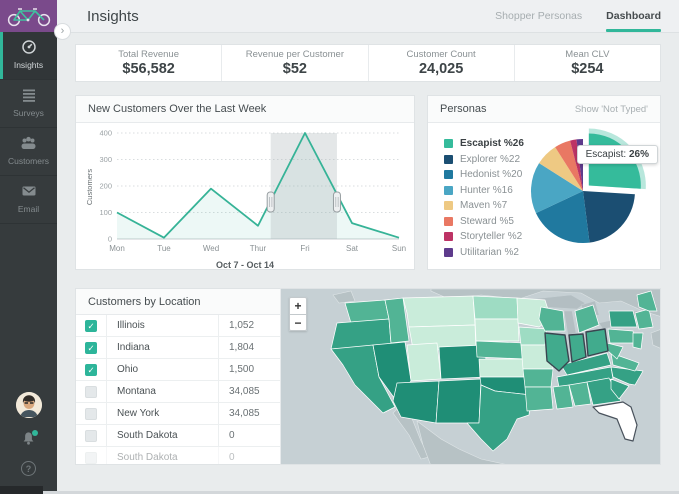  What do you see at coordinates (491, 175) in the screenshot?
I see `legend-label: Hedonist %20` at bounding box center [491, 175].